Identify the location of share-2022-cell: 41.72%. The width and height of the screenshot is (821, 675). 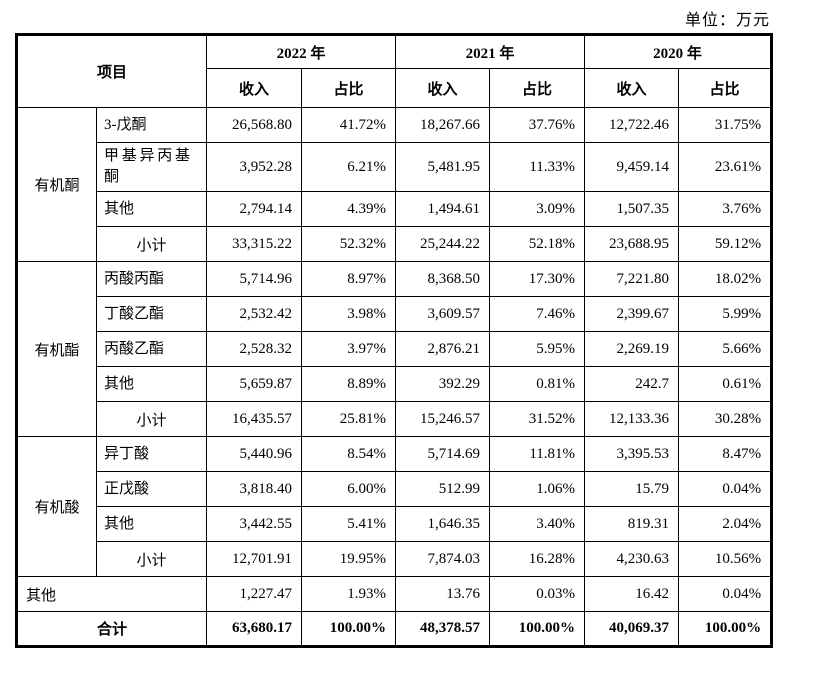
(349, 125).